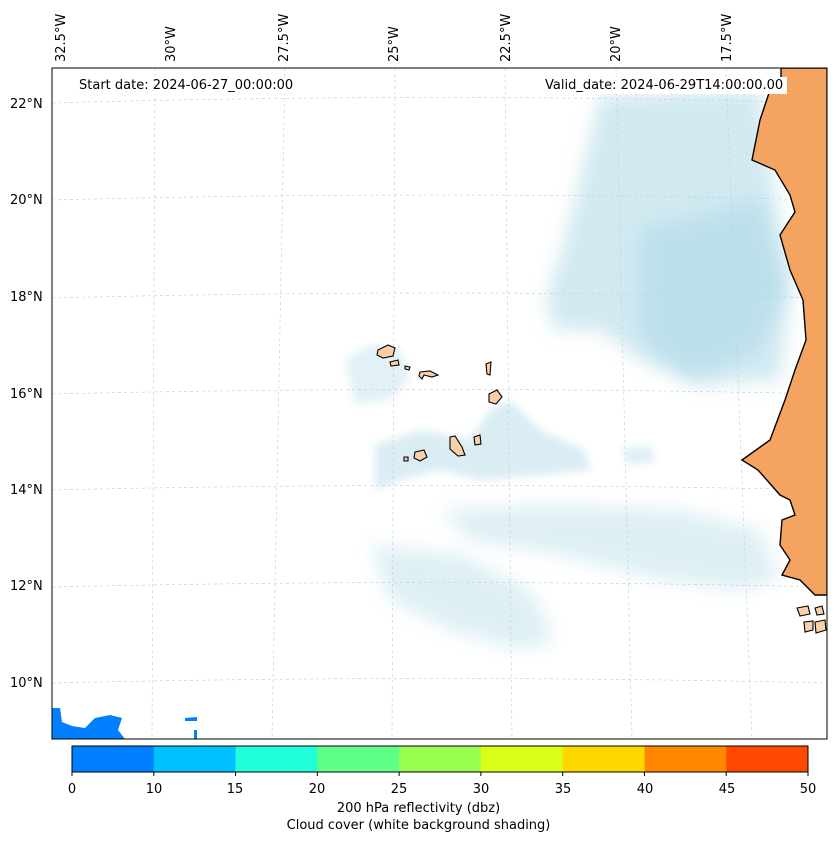  Describe the element at coordinates (154, 789) in the screenshot. I see `colorbar-tick-10: 10` at that location.